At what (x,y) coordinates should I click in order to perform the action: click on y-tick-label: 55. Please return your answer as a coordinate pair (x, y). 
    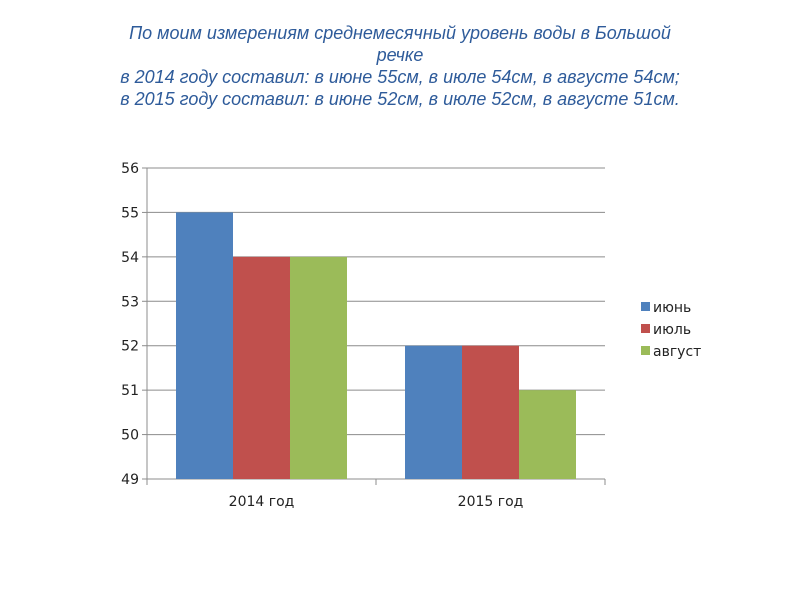
    Looking at the image, I should click on (130, 213).